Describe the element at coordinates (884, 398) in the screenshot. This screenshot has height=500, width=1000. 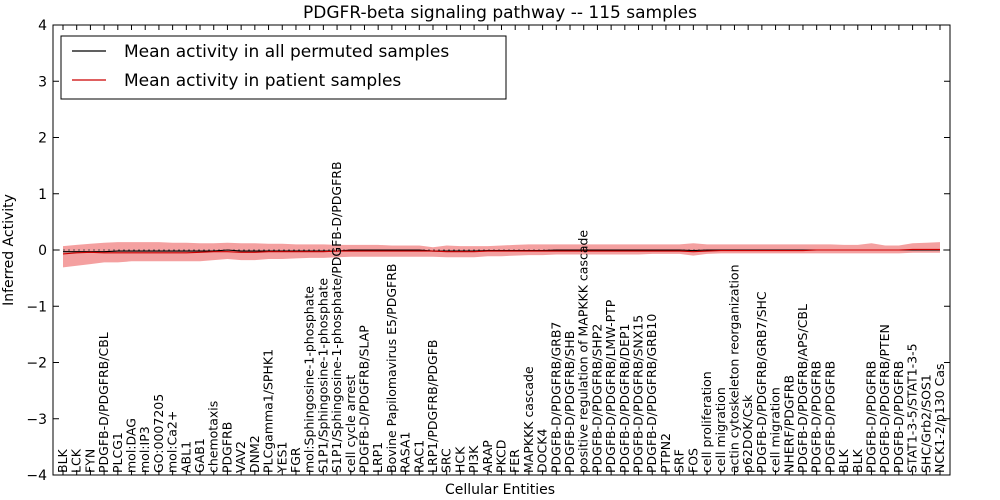
I see `x-tick-label: PDGFB-D/PDGFRB/PTEN` at that location.